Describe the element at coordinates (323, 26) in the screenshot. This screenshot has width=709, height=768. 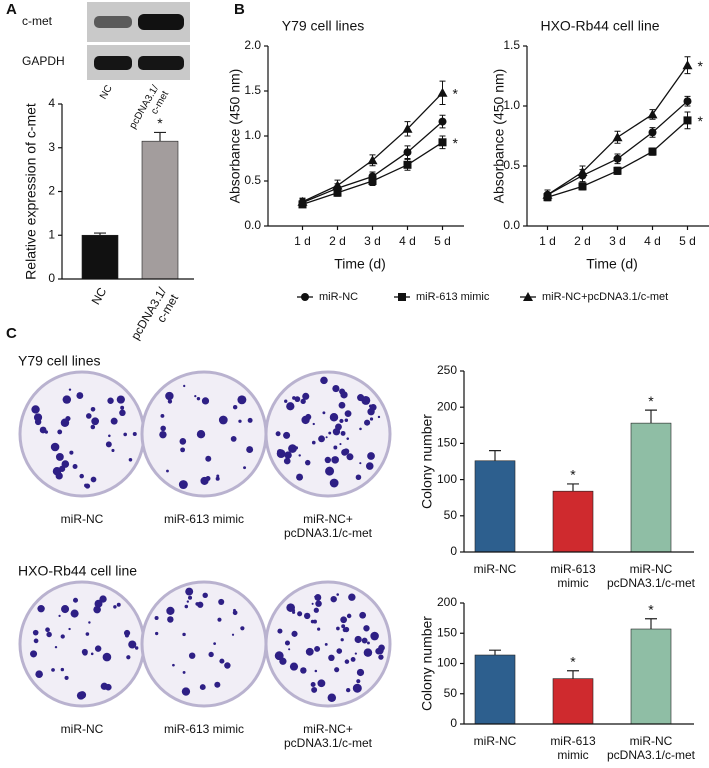
I see `chart-title: Y79 cell lines` at that location.